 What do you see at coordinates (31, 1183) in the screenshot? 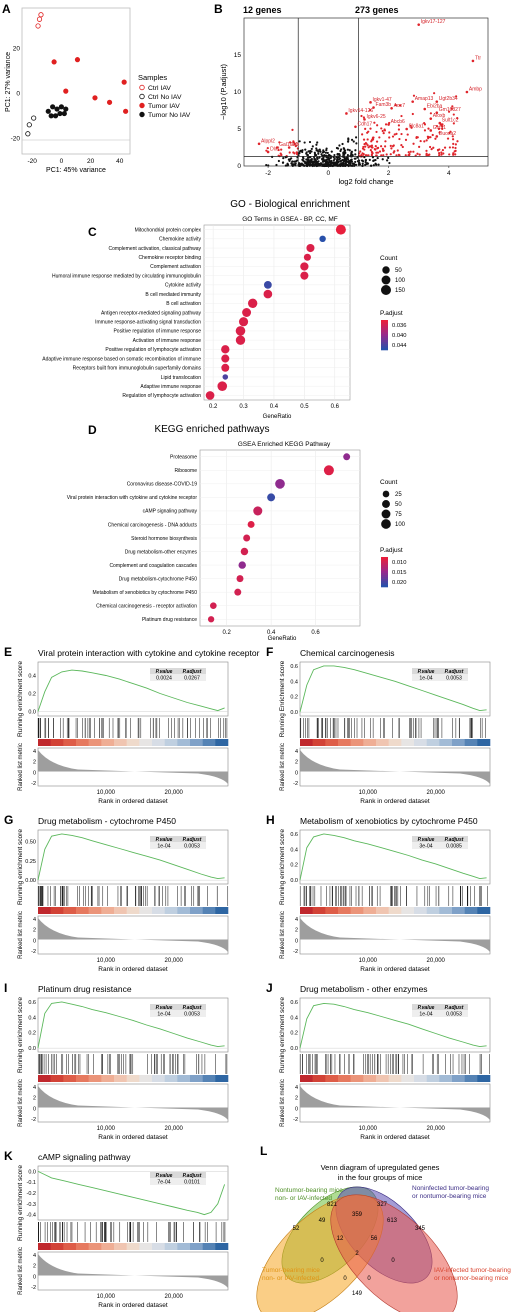
I see `gsea-es-y-tick: -0.1` at bounding box center [31, 1183].